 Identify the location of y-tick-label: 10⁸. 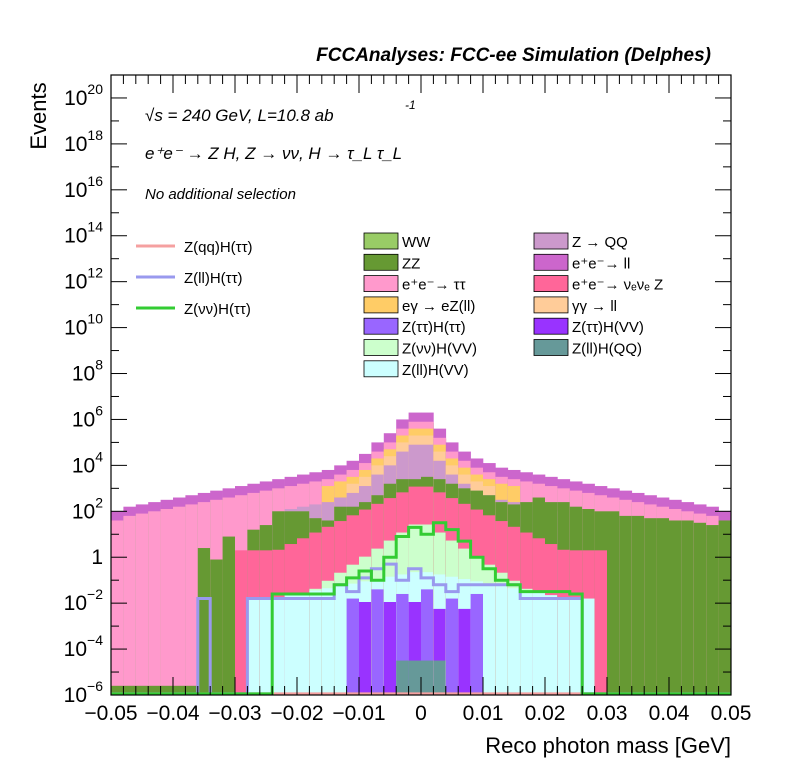
(87, 371).